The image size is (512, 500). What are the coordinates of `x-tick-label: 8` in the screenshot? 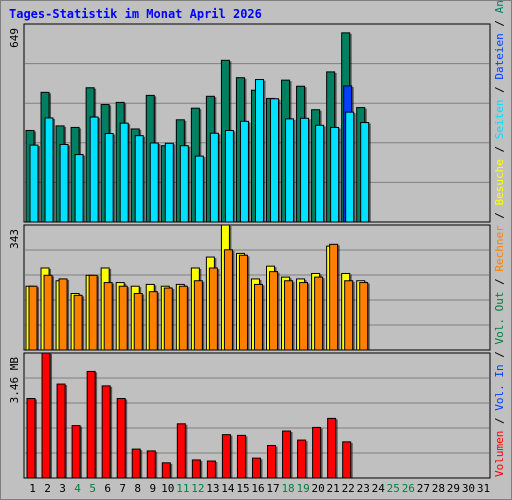 It's located at (137, 488).